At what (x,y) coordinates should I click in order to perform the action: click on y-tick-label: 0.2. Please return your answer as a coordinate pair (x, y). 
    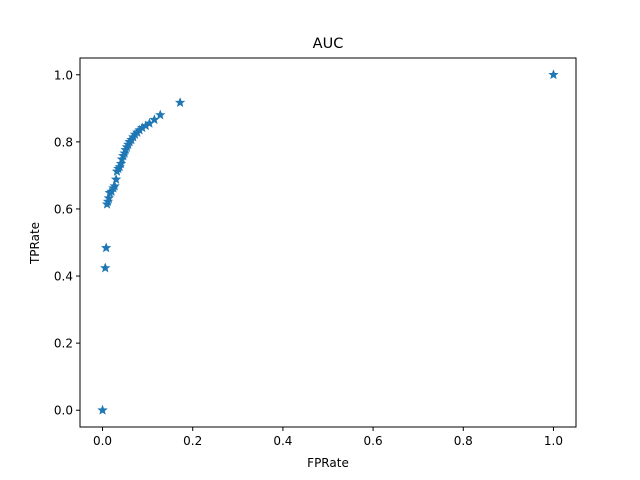
    Looking at the image, I should click on (63, 344).